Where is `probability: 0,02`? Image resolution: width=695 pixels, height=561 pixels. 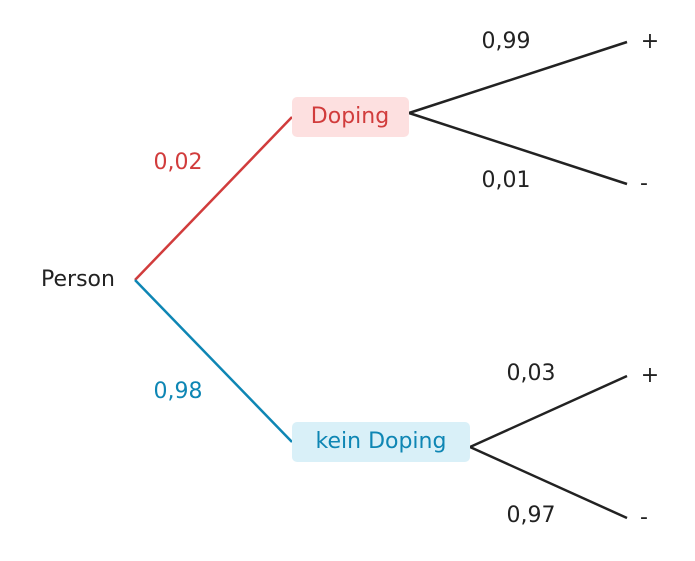
probability: 0,02 is located at coordinates (178, 162).